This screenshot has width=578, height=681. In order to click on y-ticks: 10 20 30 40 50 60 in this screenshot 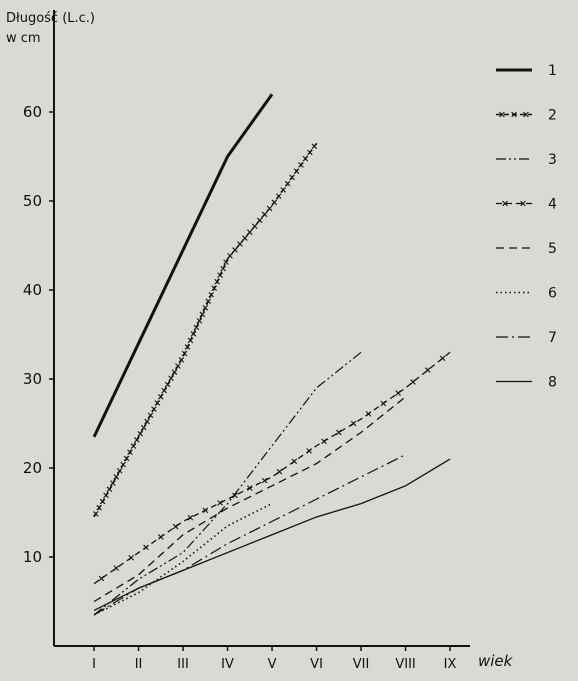, I will do `click(38, 334)`.